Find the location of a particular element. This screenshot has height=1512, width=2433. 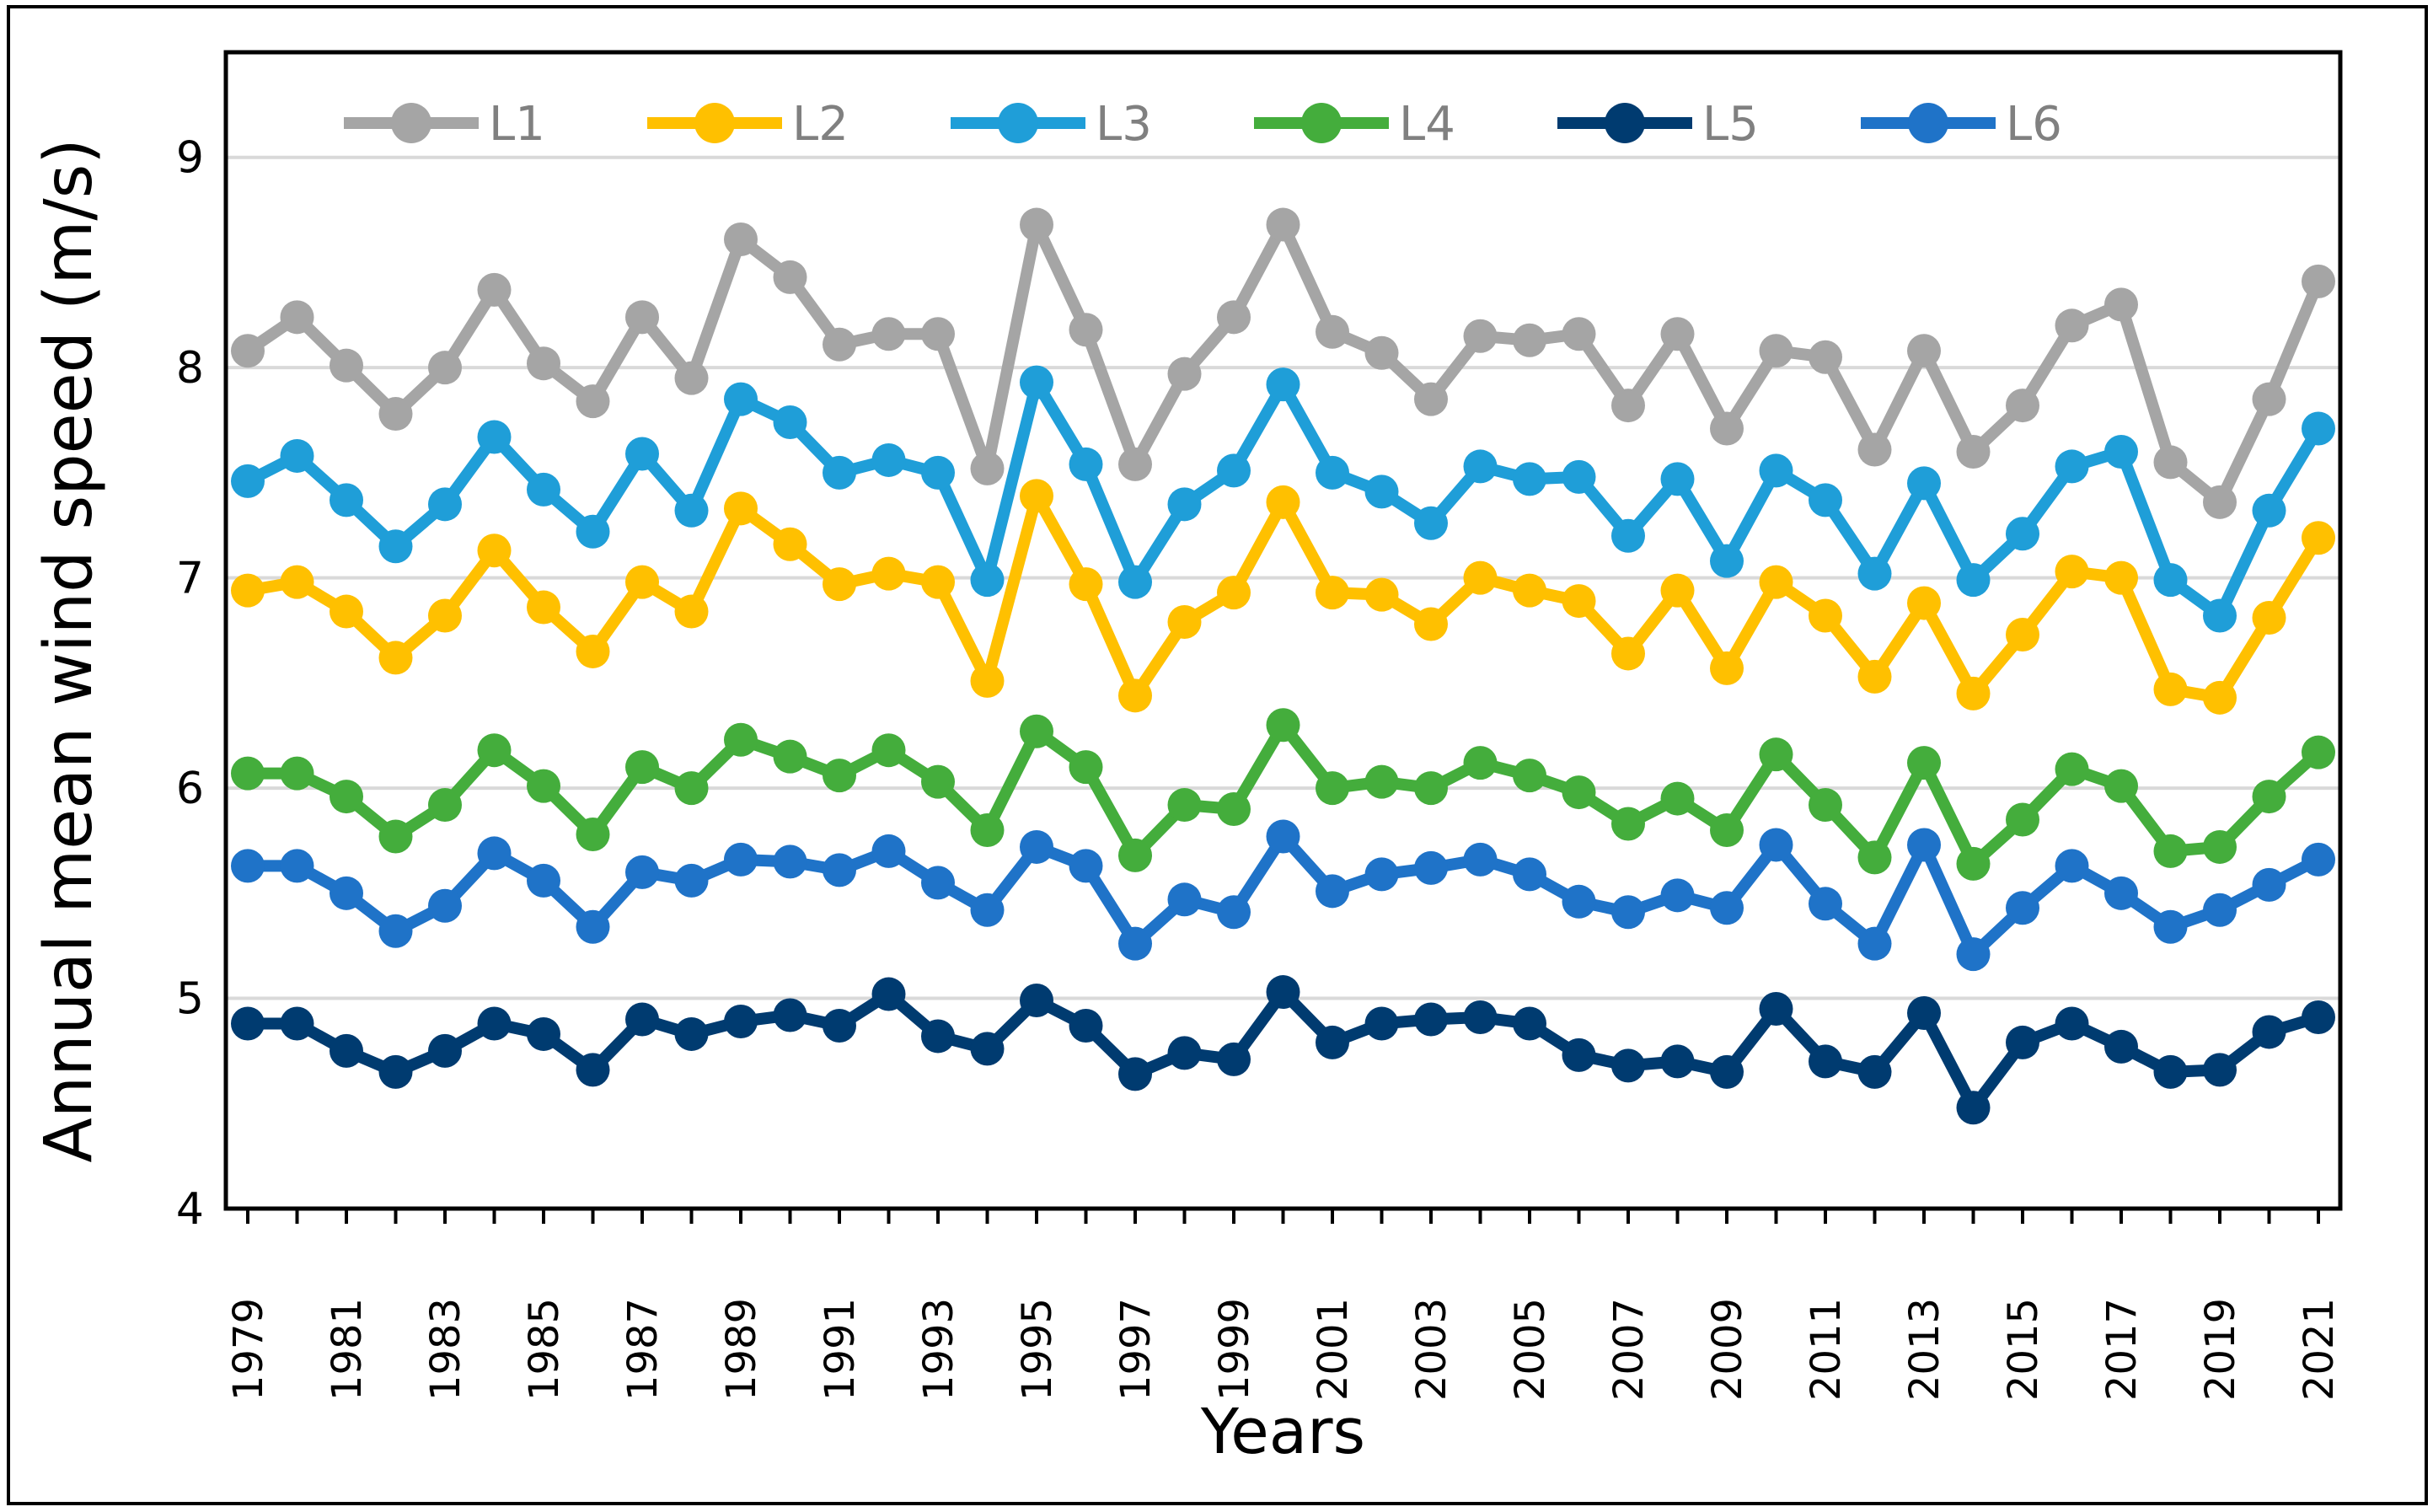

legend-entry-l3: L3 is located at coordinates (1051, 124).